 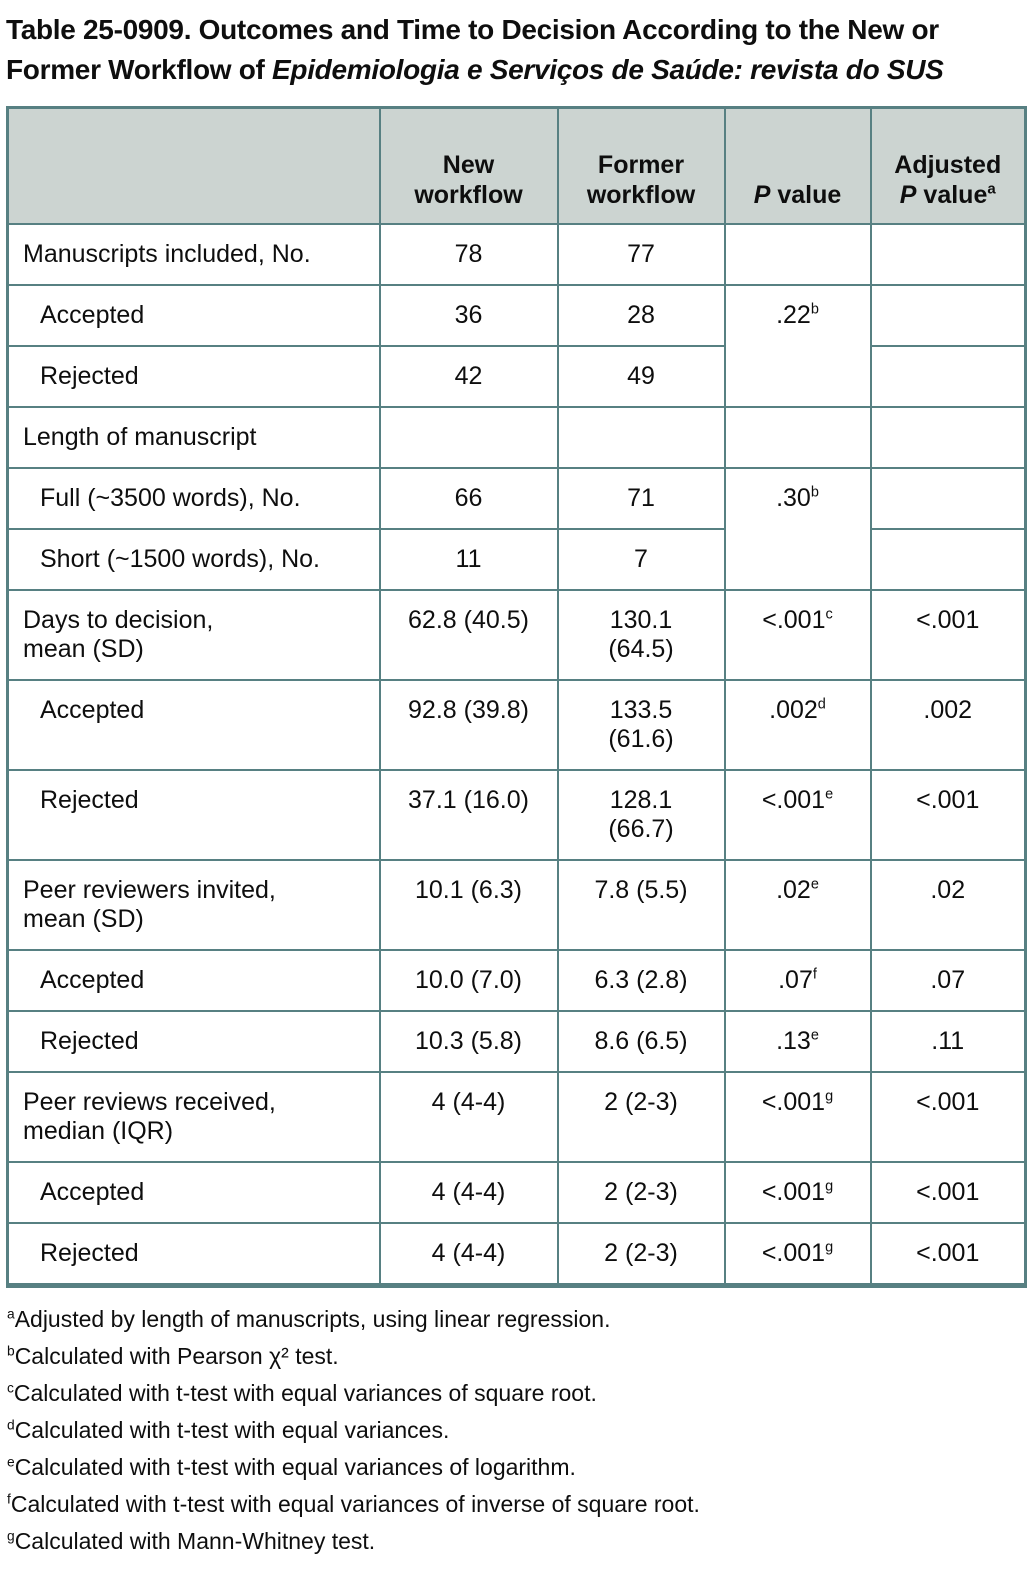 I want to click on col-header-p-value: P value, so click(x=797, y=165).